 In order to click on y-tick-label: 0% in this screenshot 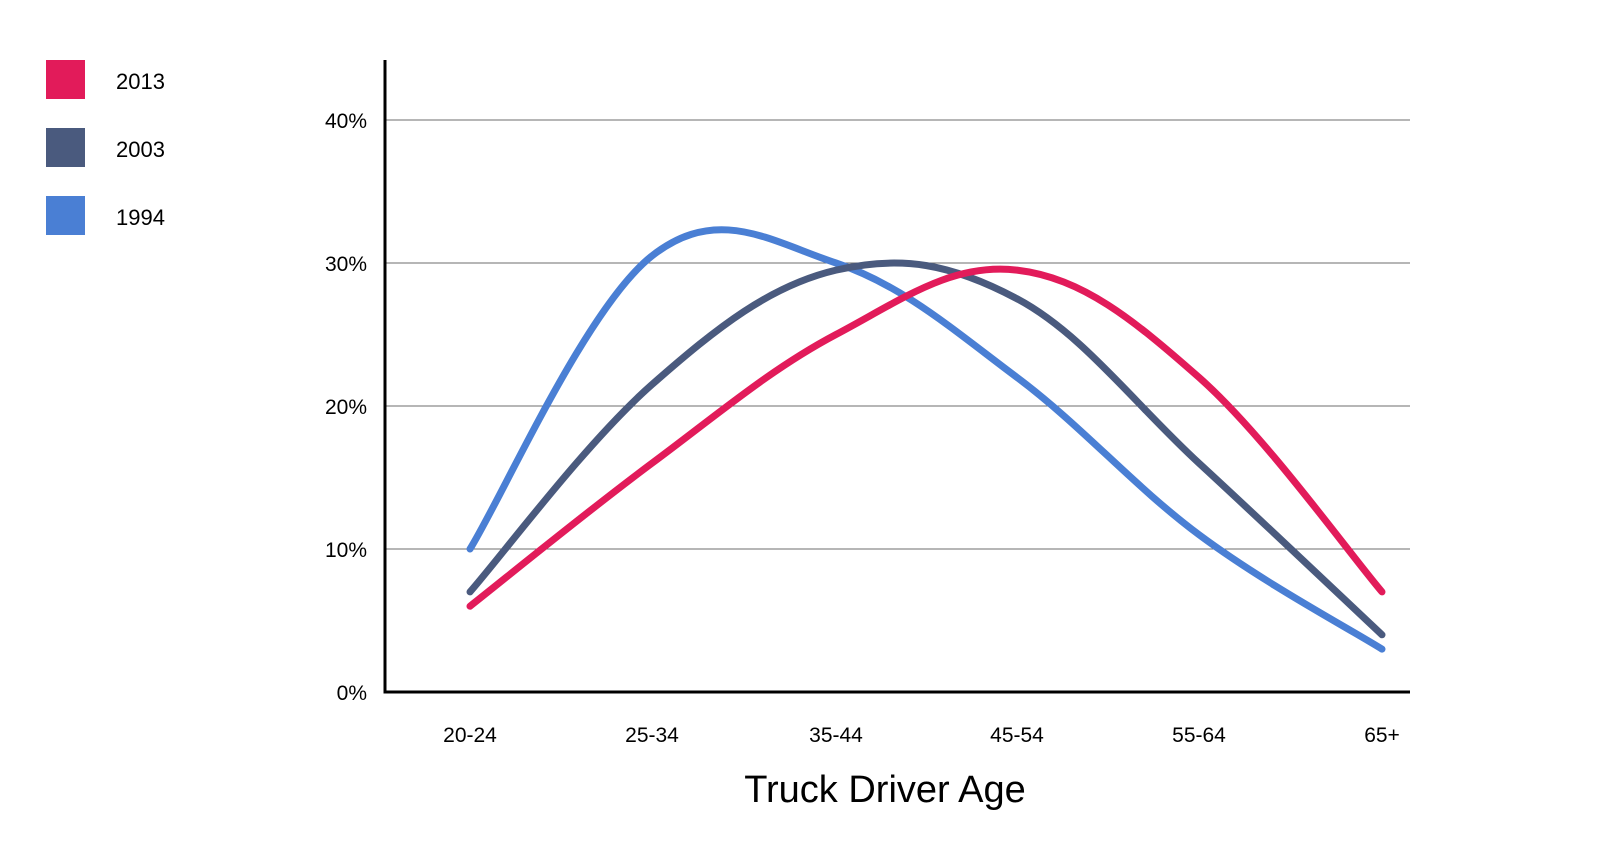, I will do `click(352, 693)`.